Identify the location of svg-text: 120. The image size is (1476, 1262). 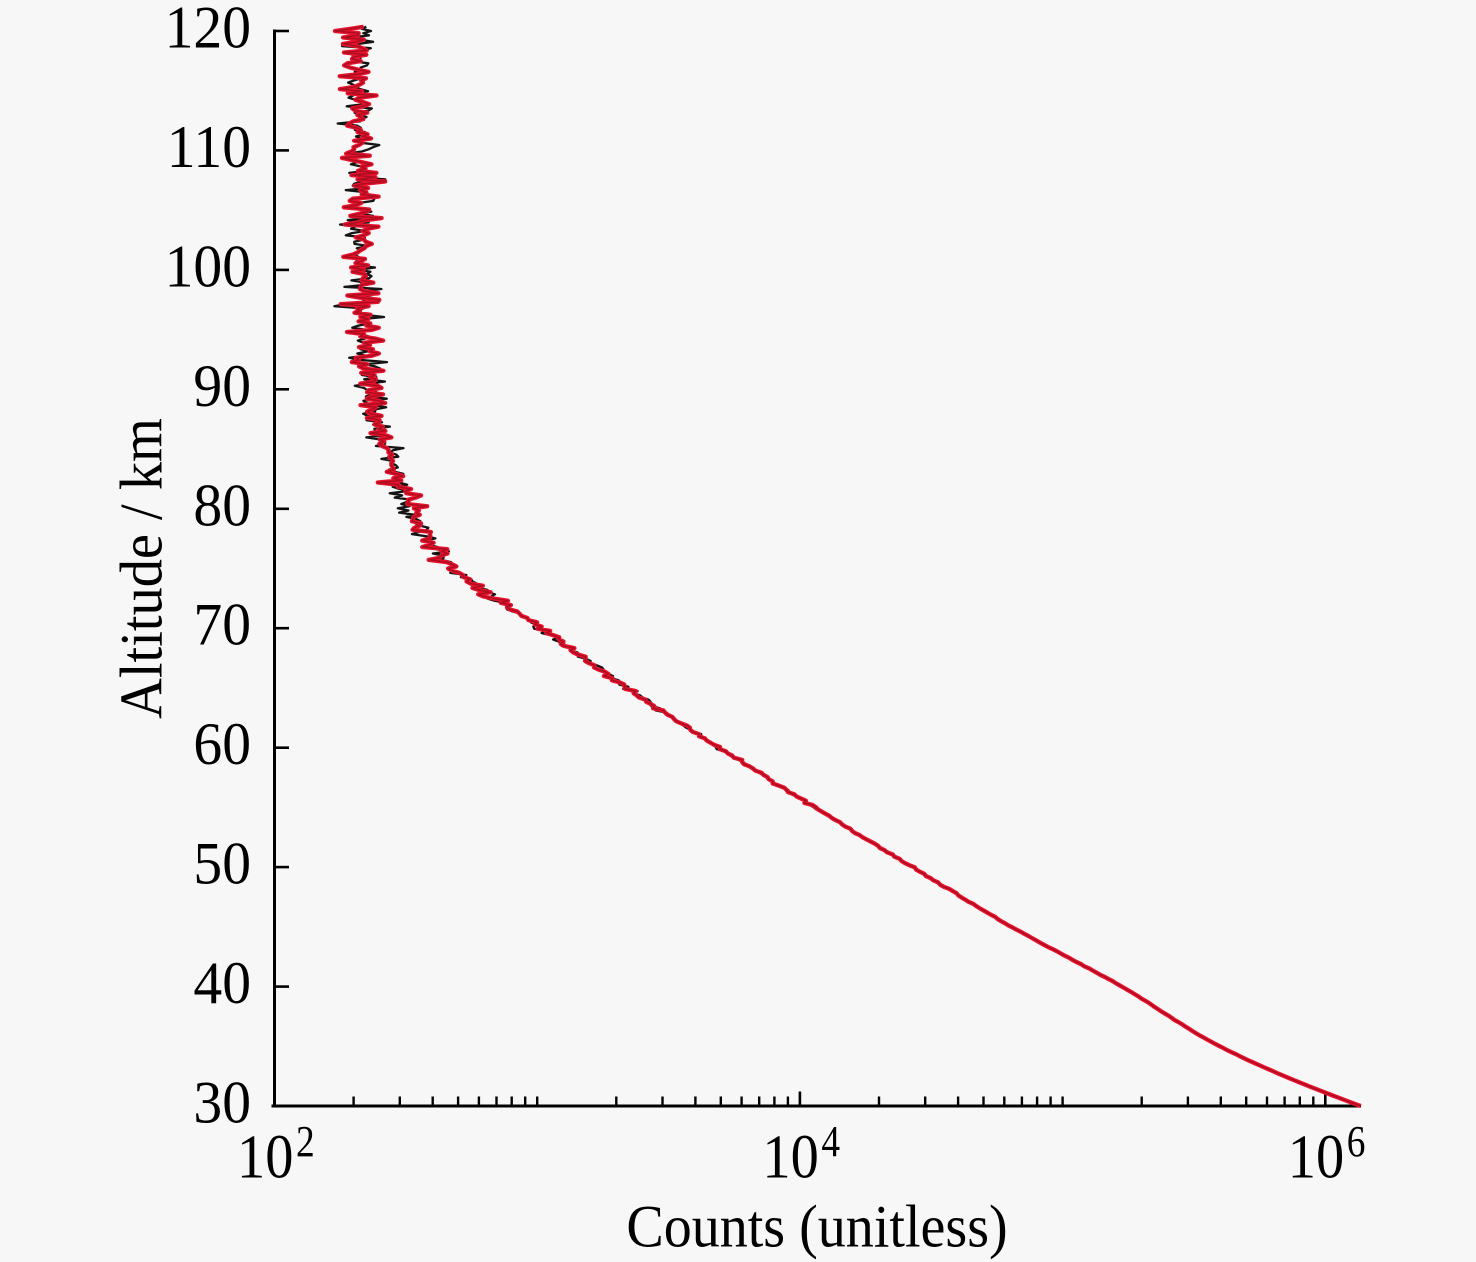
(208, 30).